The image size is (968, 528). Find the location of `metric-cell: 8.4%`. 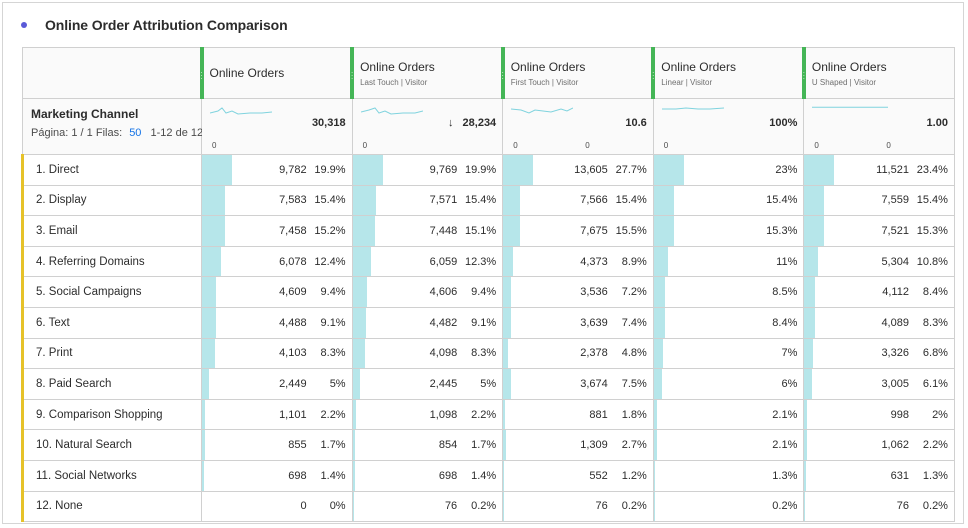

metric-cell: 8.4% is located at coordinates (728, 322).